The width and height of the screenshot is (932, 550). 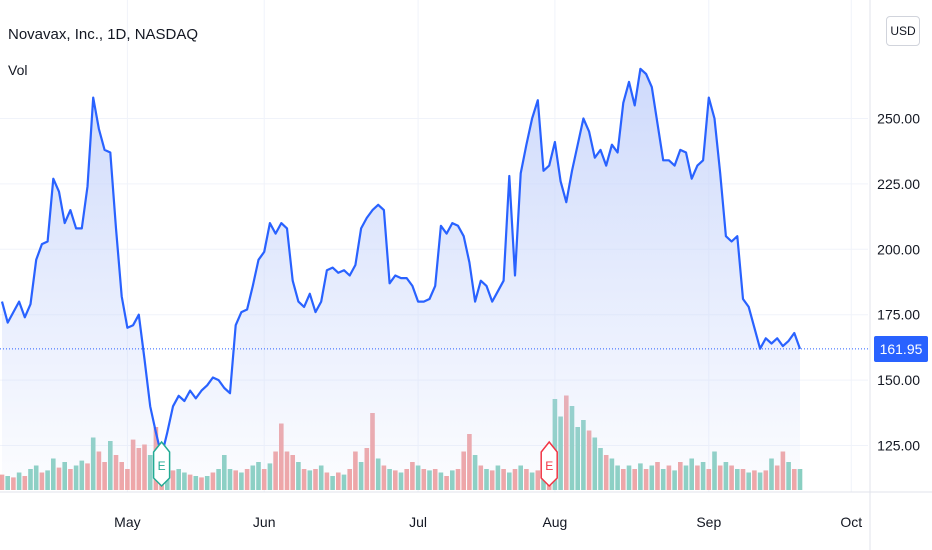 I want to click on x-tick-label: Sep, so click(x=708, y=522).